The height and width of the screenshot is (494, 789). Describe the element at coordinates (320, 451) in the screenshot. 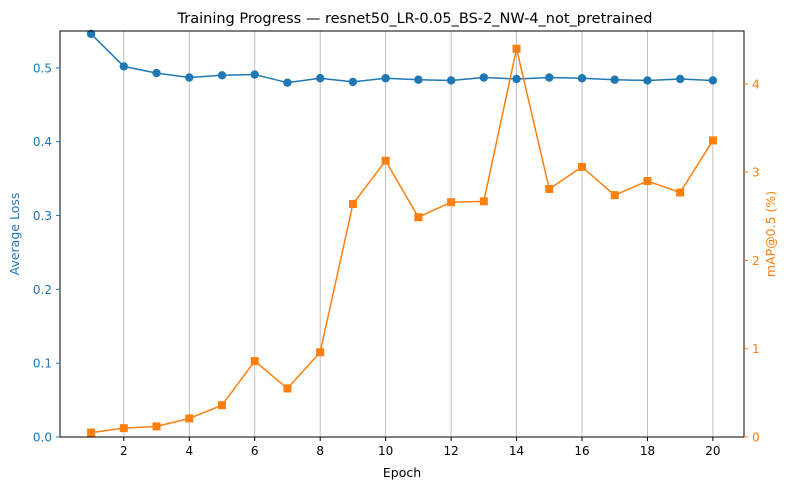

I see `x-tick-label: 8` at that location.